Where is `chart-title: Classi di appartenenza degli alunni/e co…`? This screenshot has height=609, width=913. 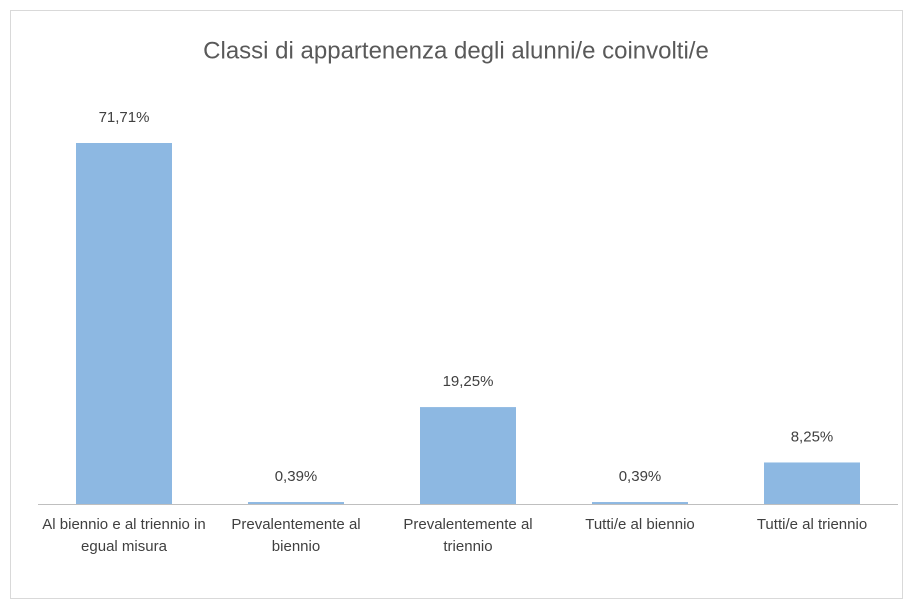
chart-title: Classi di appartenenza degli alunni/e co… is located at coordinates (456, 50).